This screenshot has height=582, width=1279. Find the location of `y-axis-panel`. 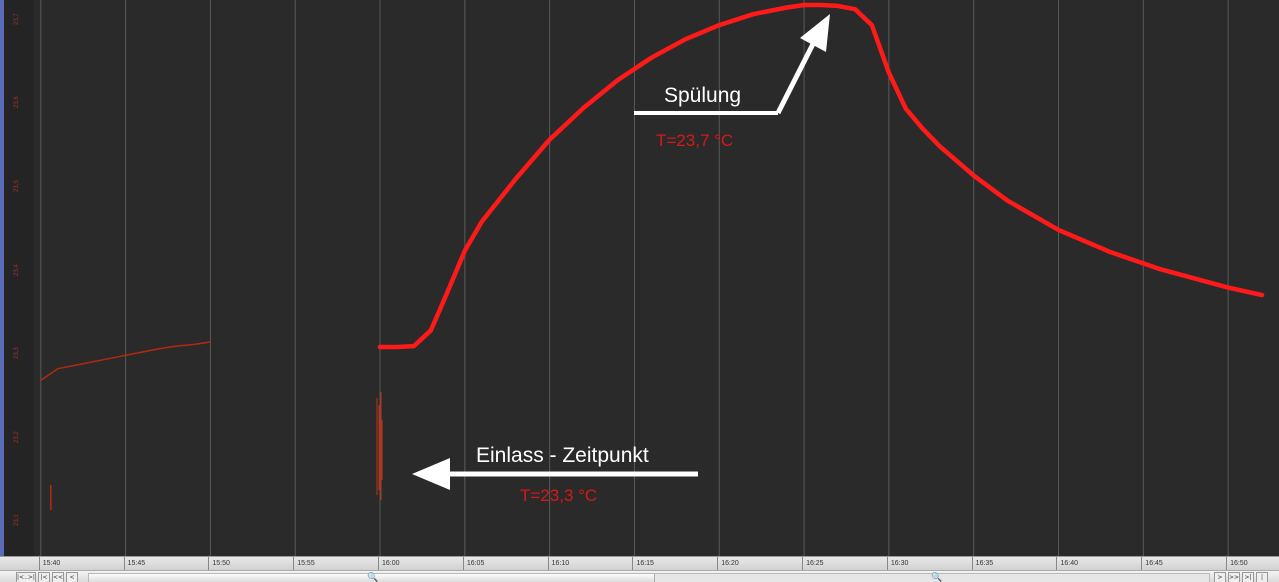

y-axis-panel is located at coordinates (19, 278).